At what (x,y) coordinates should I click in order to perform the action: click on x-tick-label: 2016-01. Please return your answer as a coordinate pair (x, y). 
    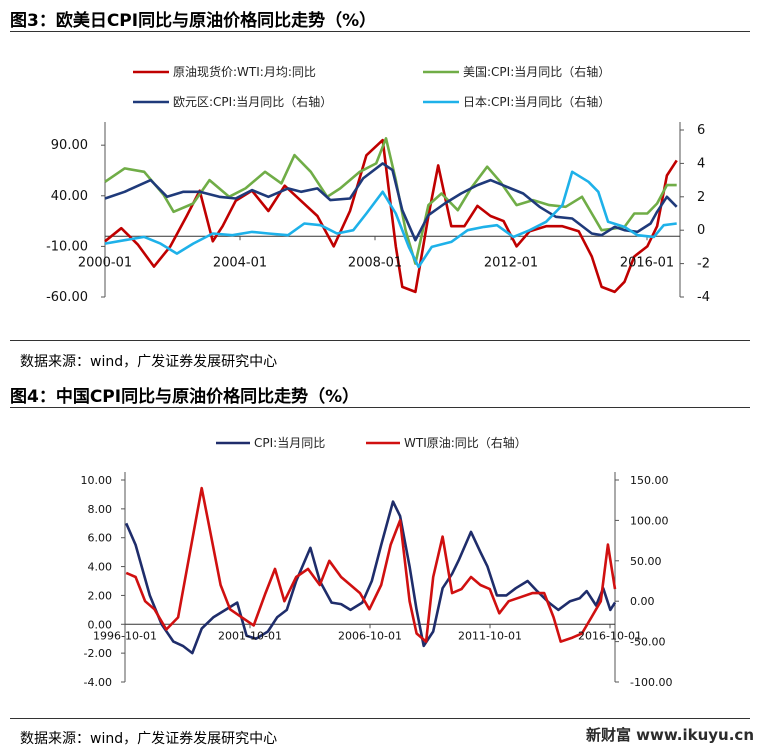
    Looking at the image, I should click on (647, 262).